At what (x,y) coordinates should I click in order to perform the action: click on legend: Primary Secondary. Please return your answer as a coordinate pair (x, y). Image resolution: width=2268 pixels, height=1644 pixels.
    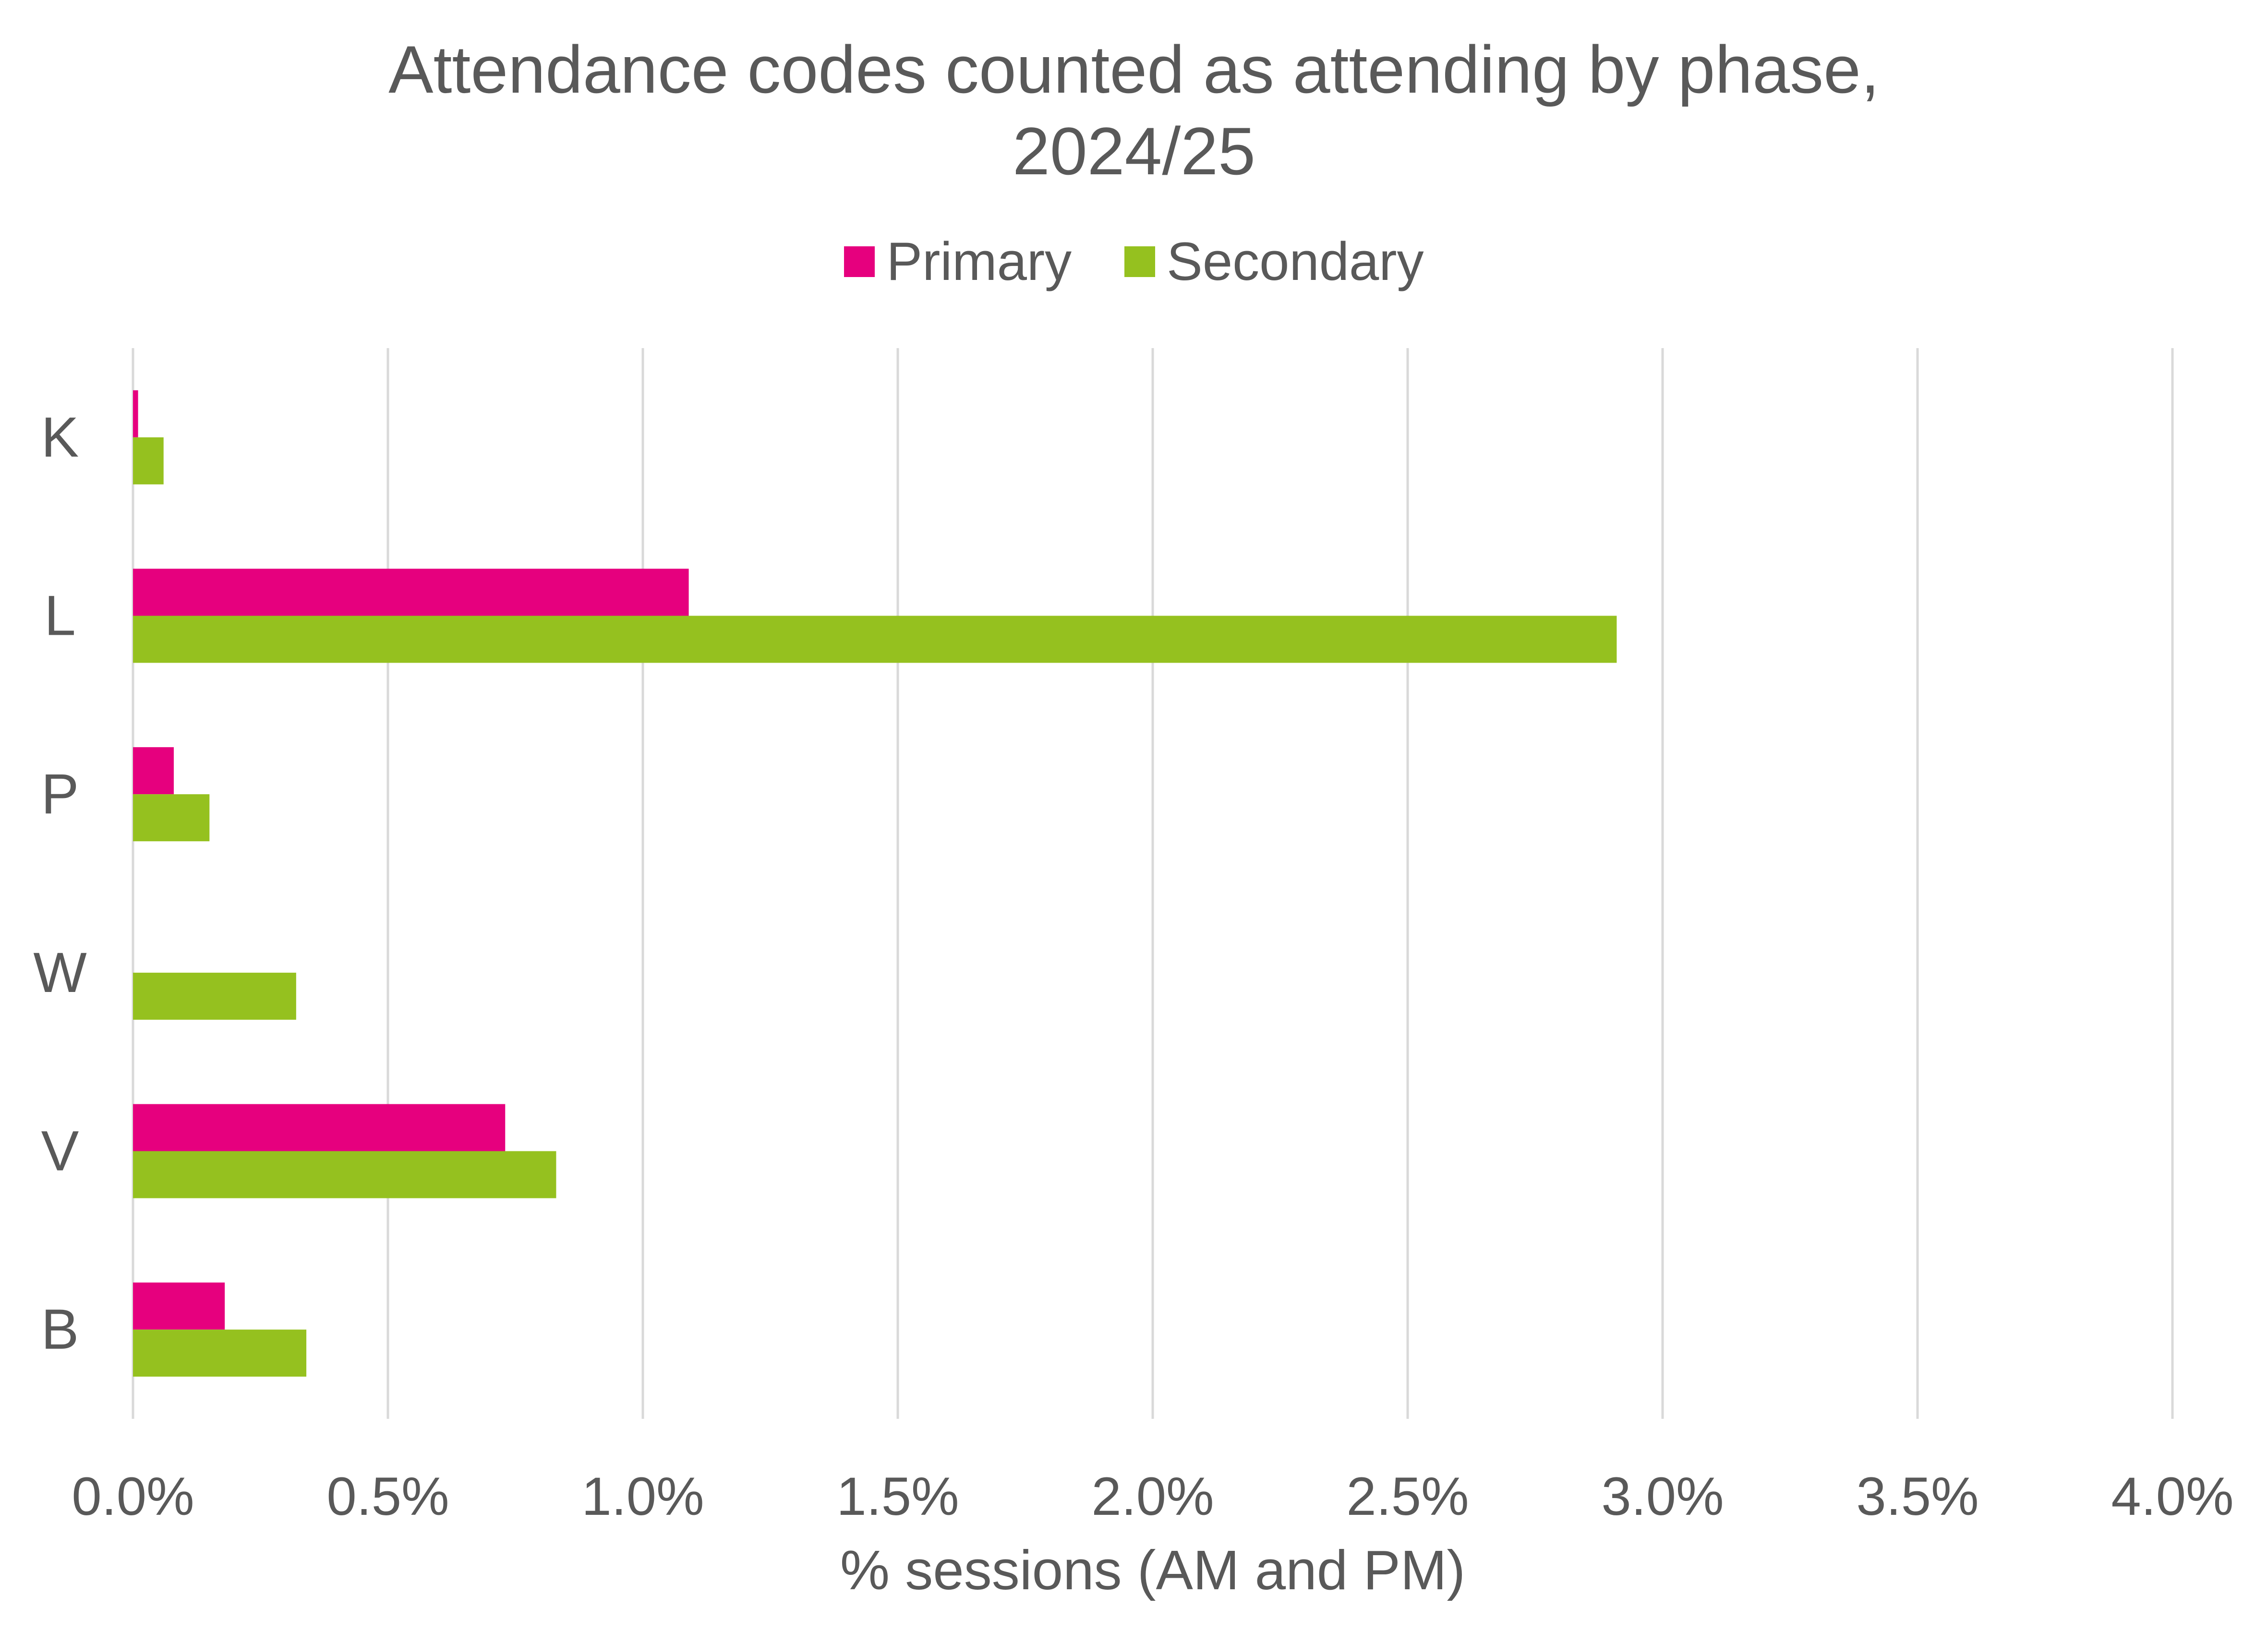
    Looking at the image, I should click on (1134, 261).